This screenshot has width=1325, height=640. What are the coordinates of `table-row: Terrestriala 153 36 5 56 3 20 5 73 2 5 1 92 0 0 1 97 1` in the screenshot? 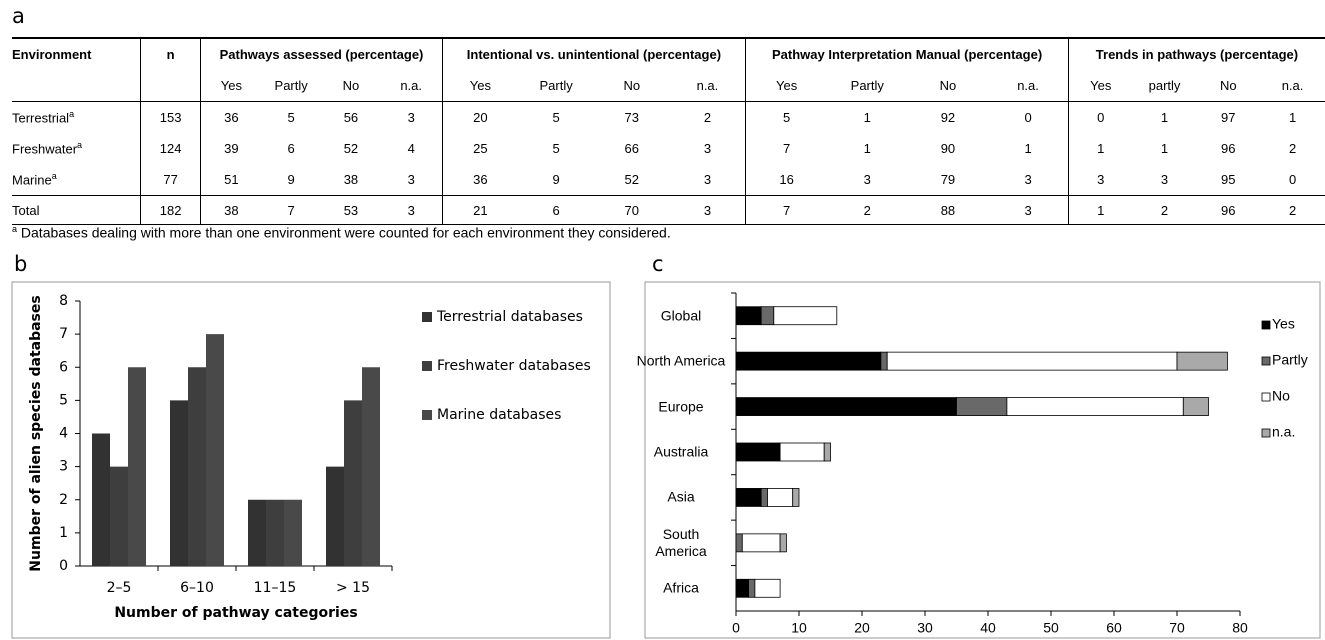 It's located at (668, 117).